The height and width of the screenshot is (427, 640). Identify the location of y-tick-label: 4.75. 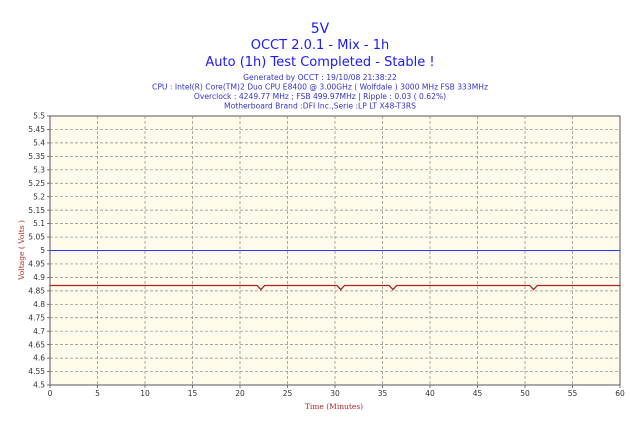
(36, 317).